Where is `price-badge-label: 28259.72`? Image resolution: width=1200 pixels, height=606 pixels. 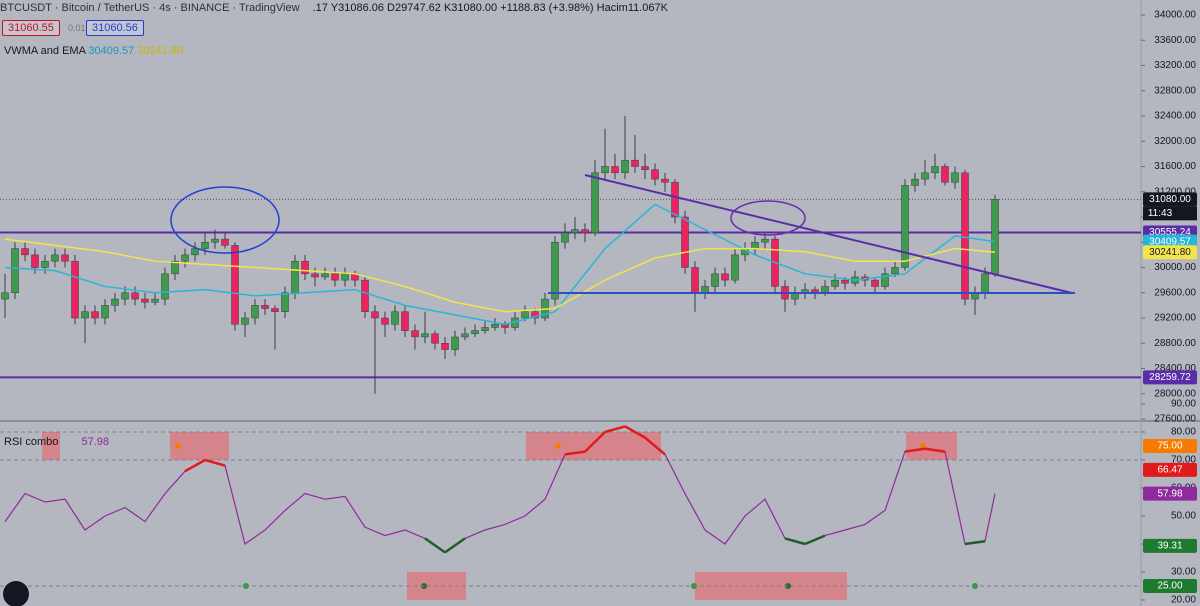 price-badge-label: 28259.72 is located at coordinates (1170, 377).